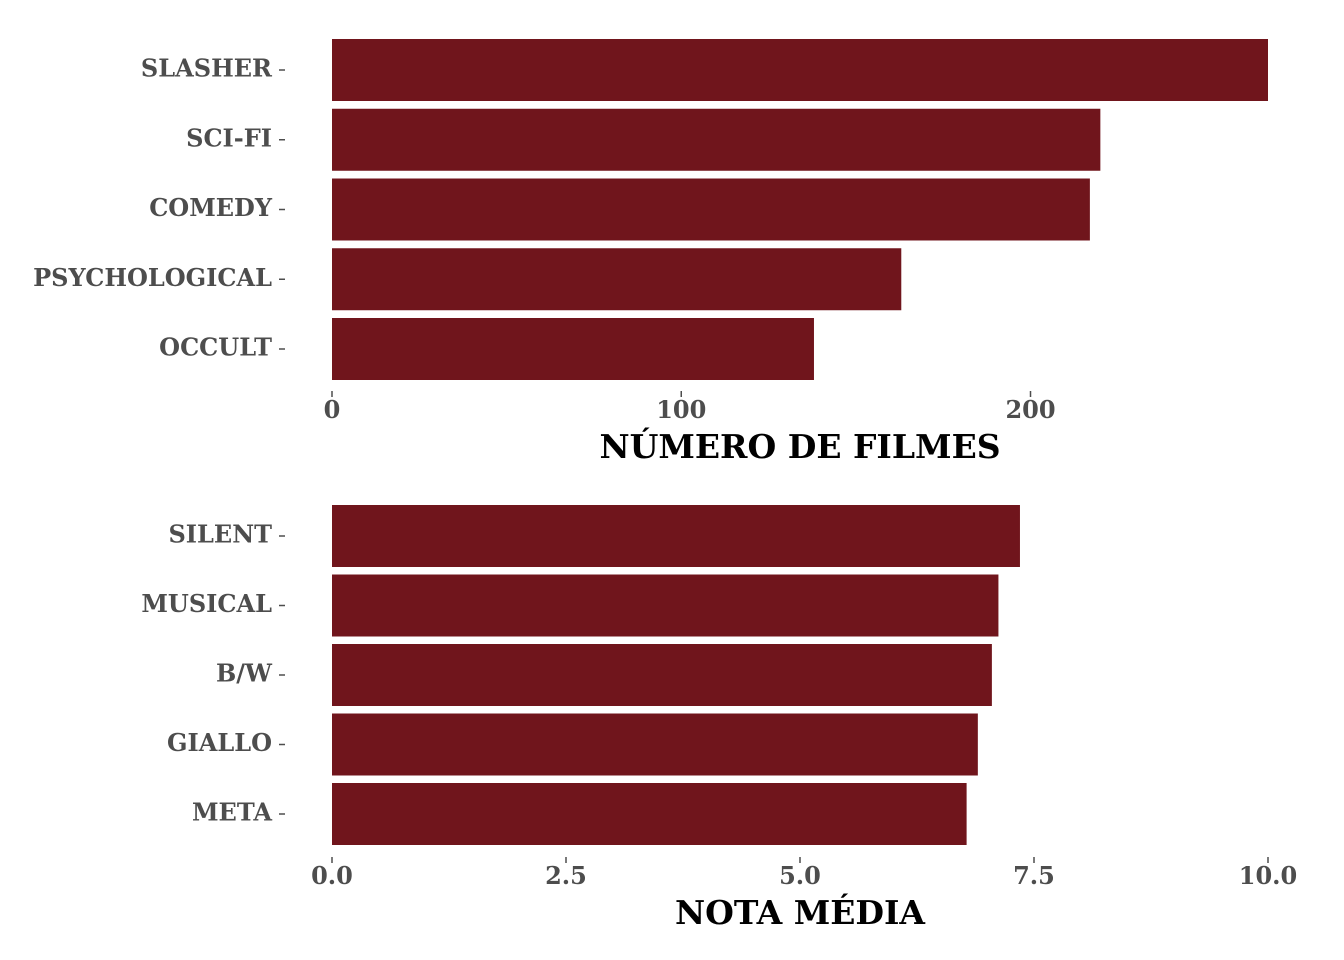 The image size is (1344, 960). Describe the element at coordinates (799, 446) in the screenshot. I see `x-axis-title: NÚMERO DE FILMES` at that location.